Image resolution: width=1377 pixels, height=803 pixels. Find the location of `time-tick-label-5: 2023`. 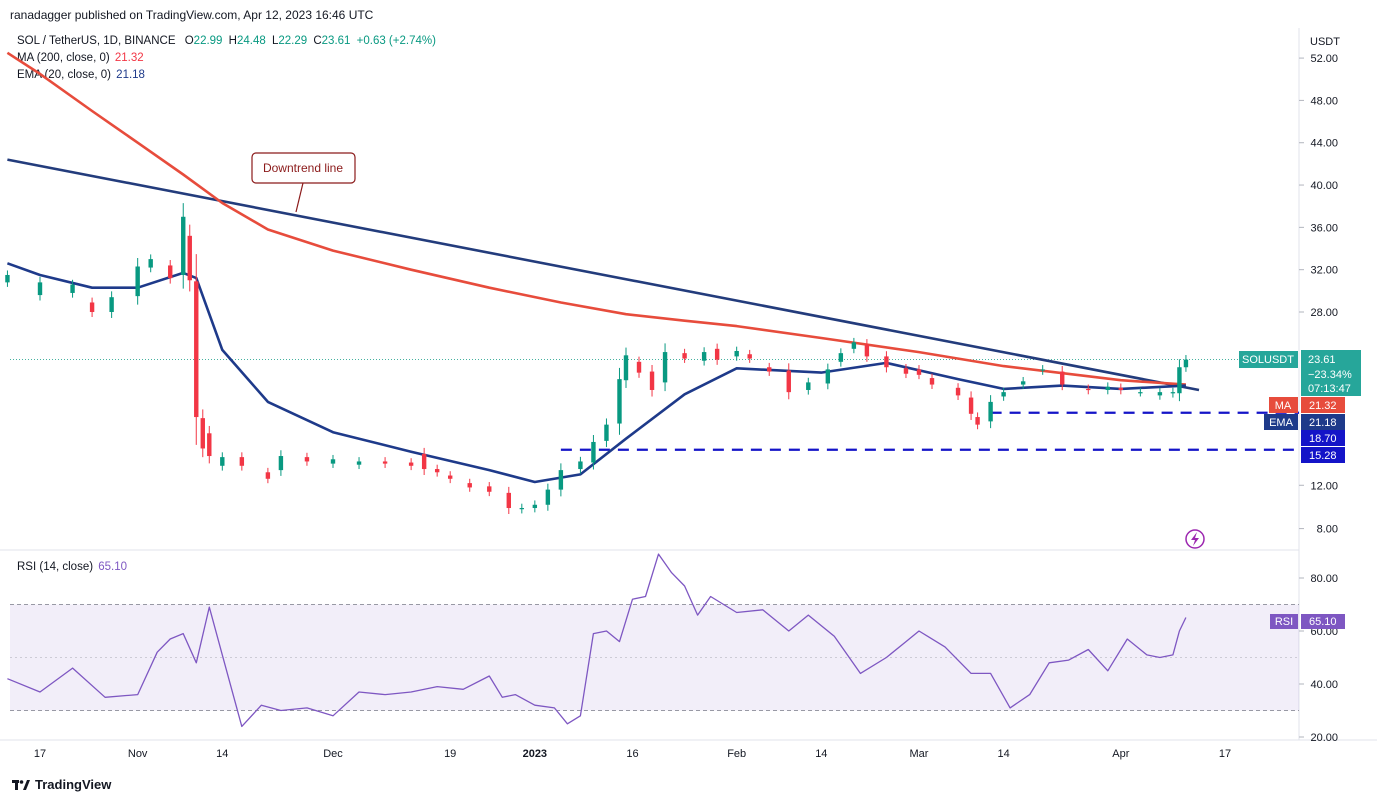

time-tick-label-5: 2023 is located at coordinates (535, 754).